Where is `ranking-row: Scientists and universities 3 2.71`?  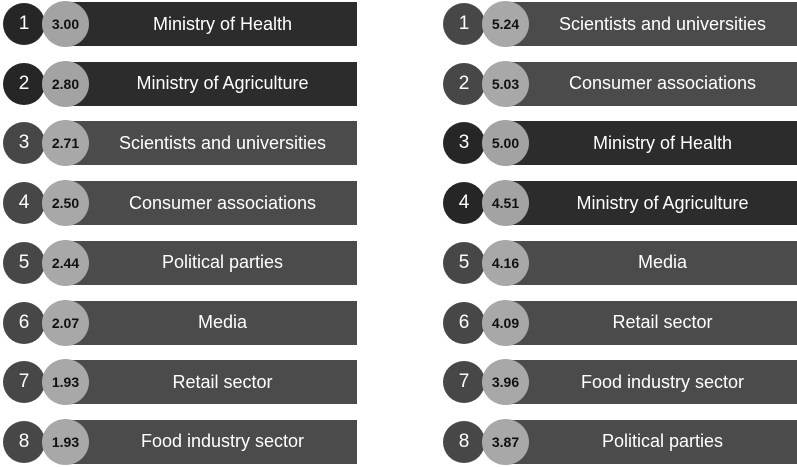 ranking-row: Scientists and universities 3 2.71 is located at coordinates (179, 143).